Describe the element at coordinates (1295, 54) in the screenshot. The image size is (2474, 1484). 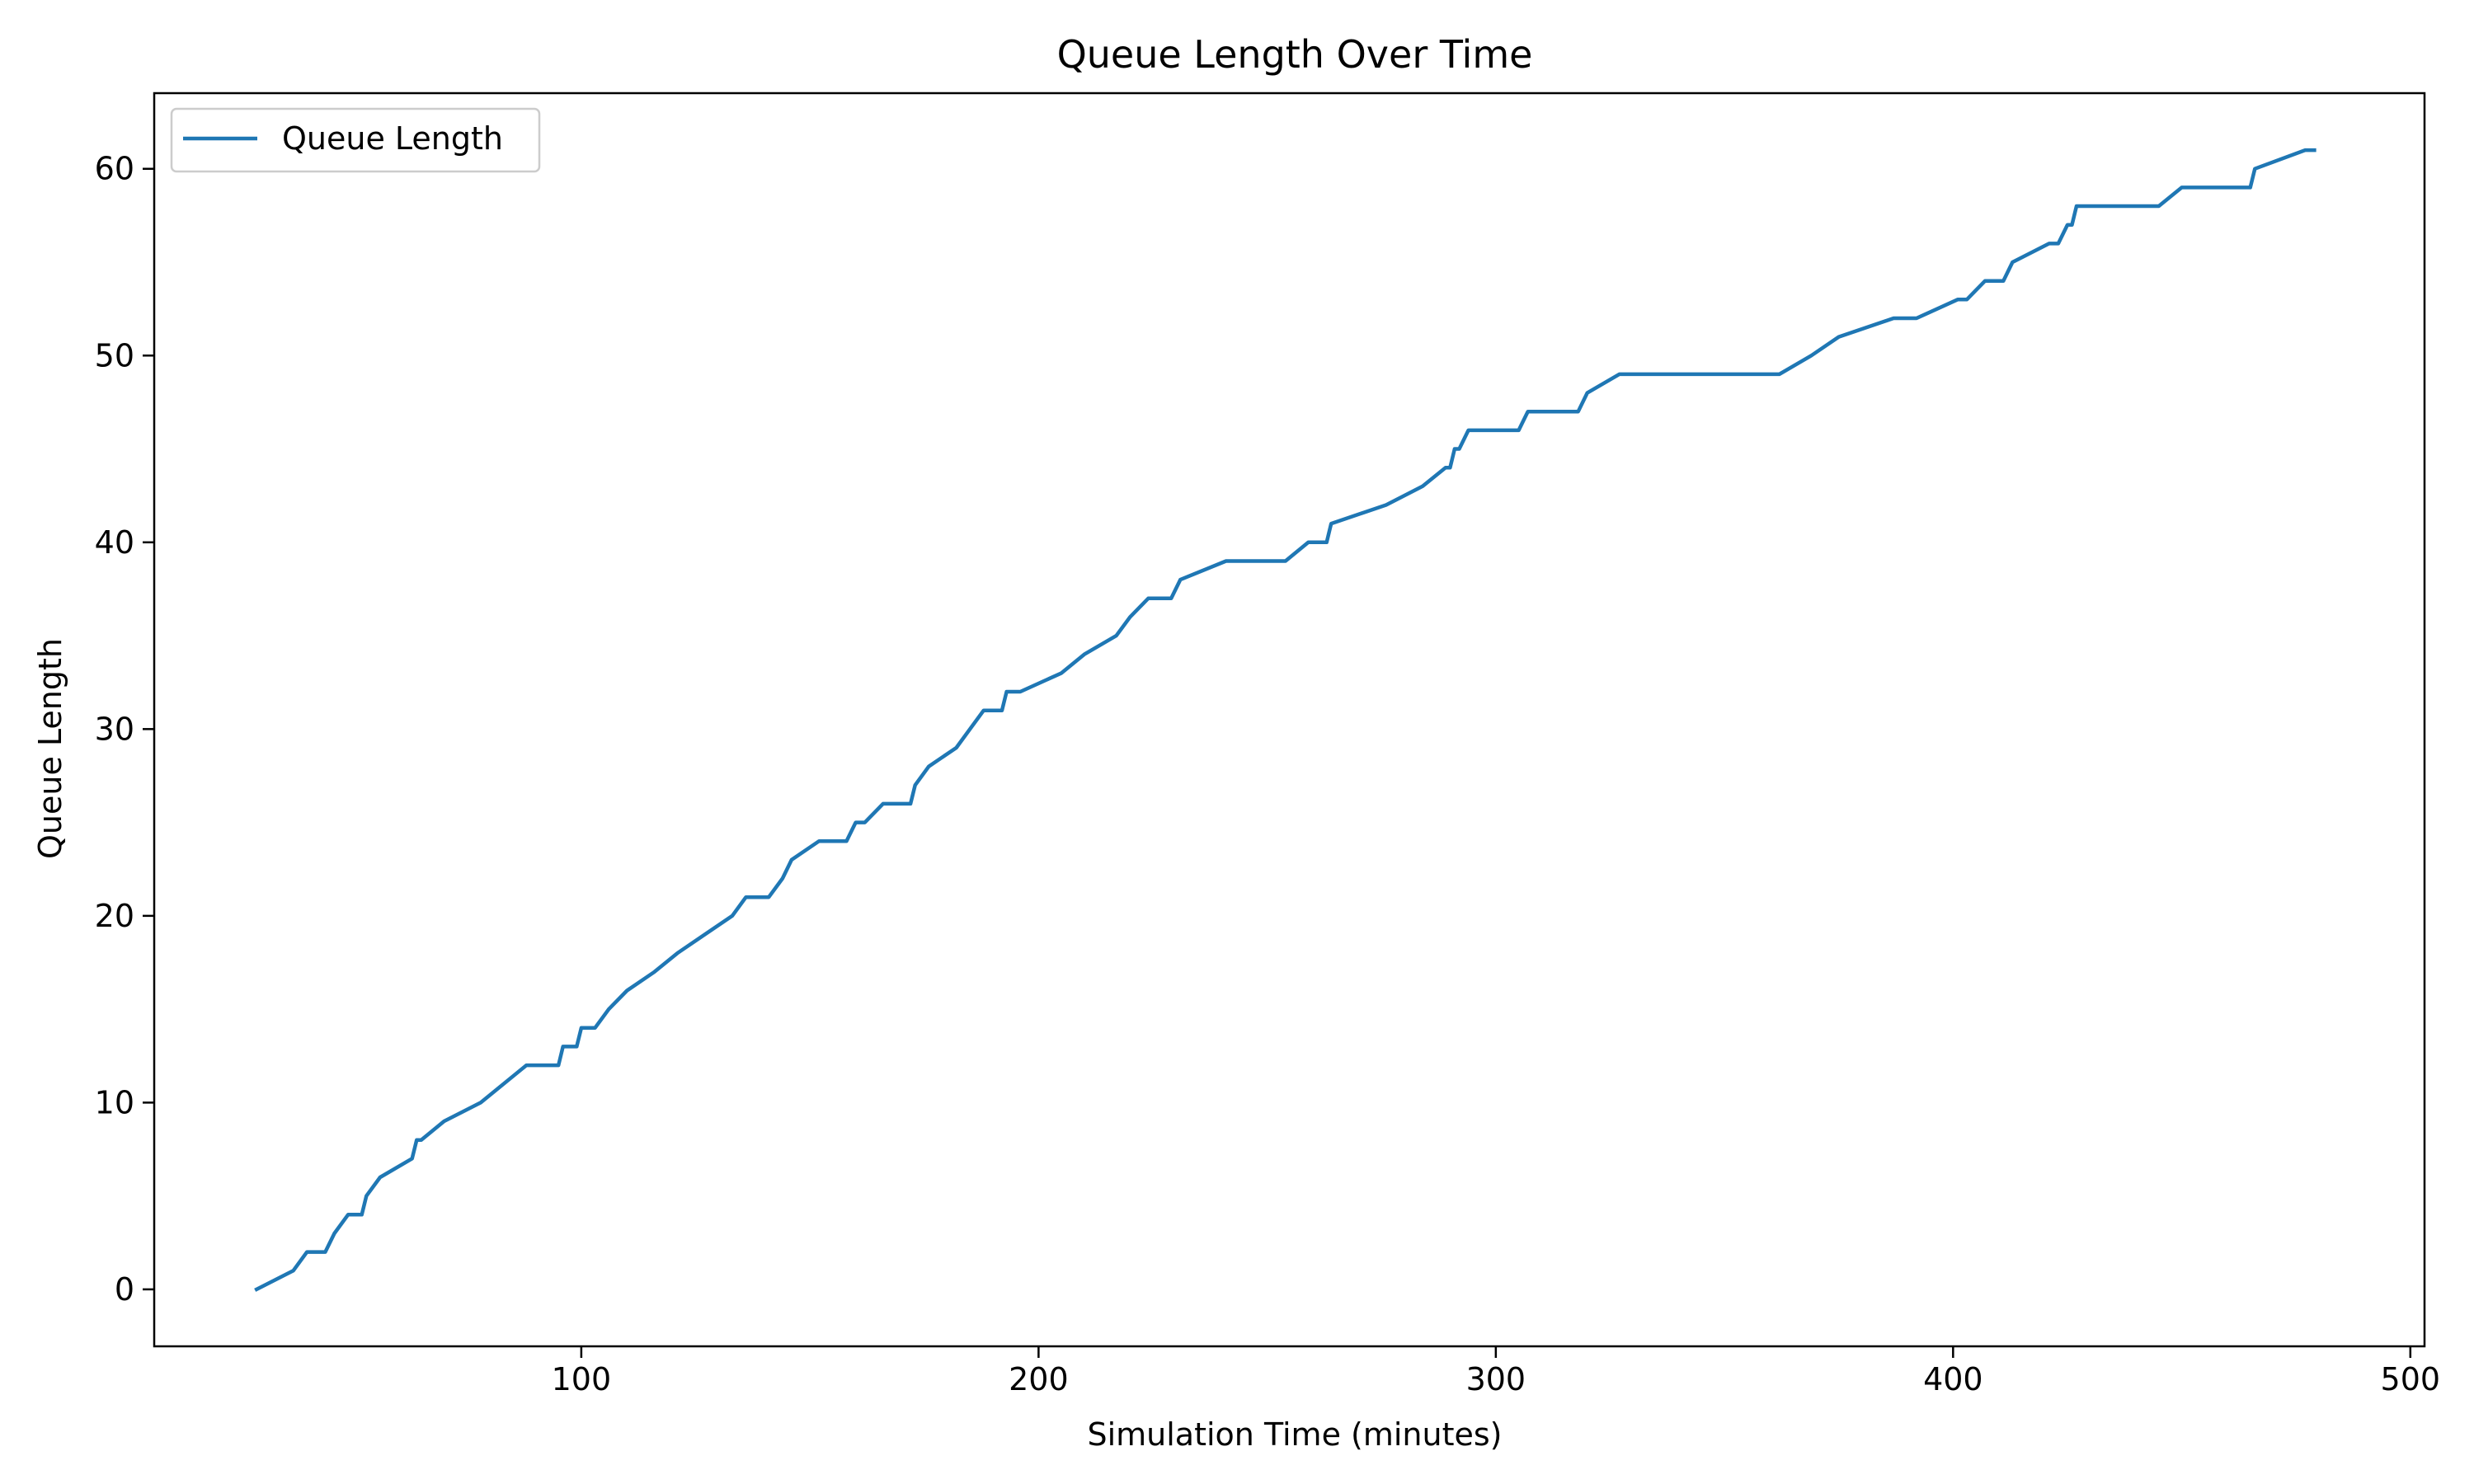
I see `chart-title: Queue Length Over Time` at that location.